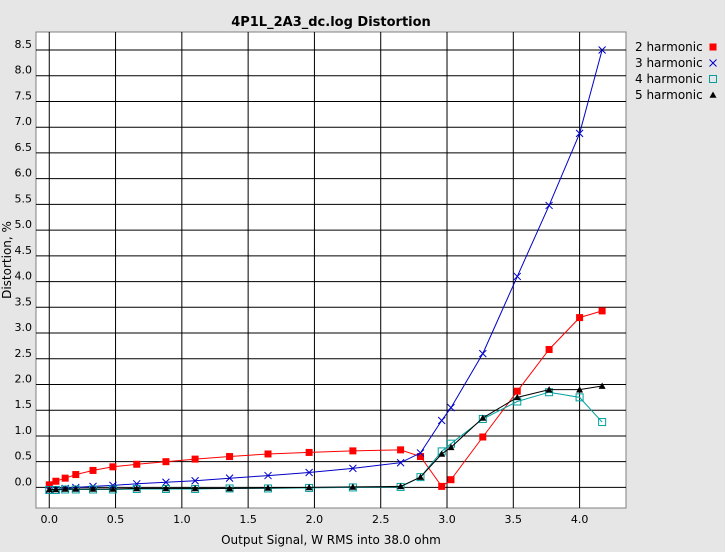  I want to click on y-tick-label: 5.5, so click(24, 198).